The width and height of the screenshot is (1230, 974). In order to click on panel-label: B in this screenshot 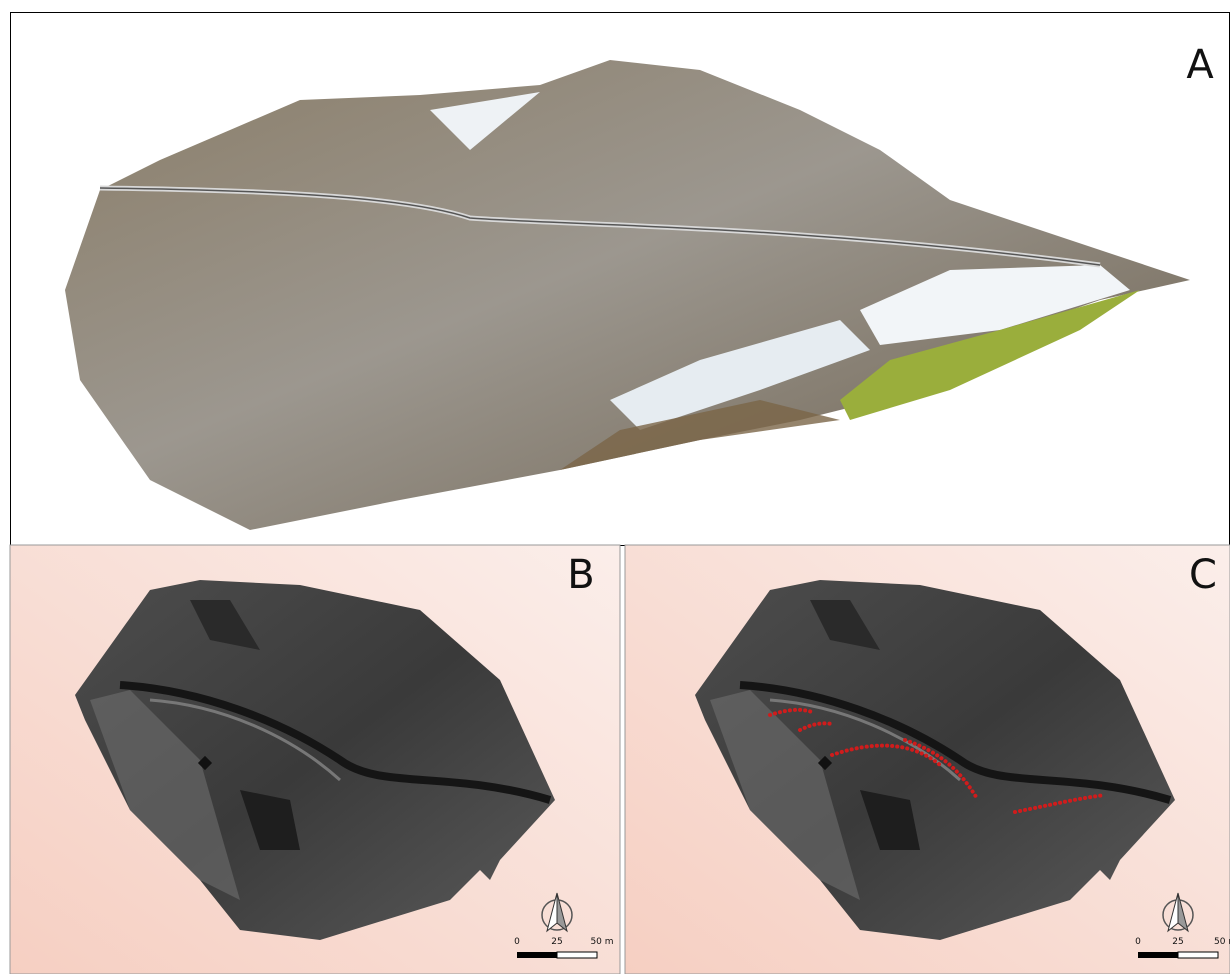, I will do `click(580, 575)`.